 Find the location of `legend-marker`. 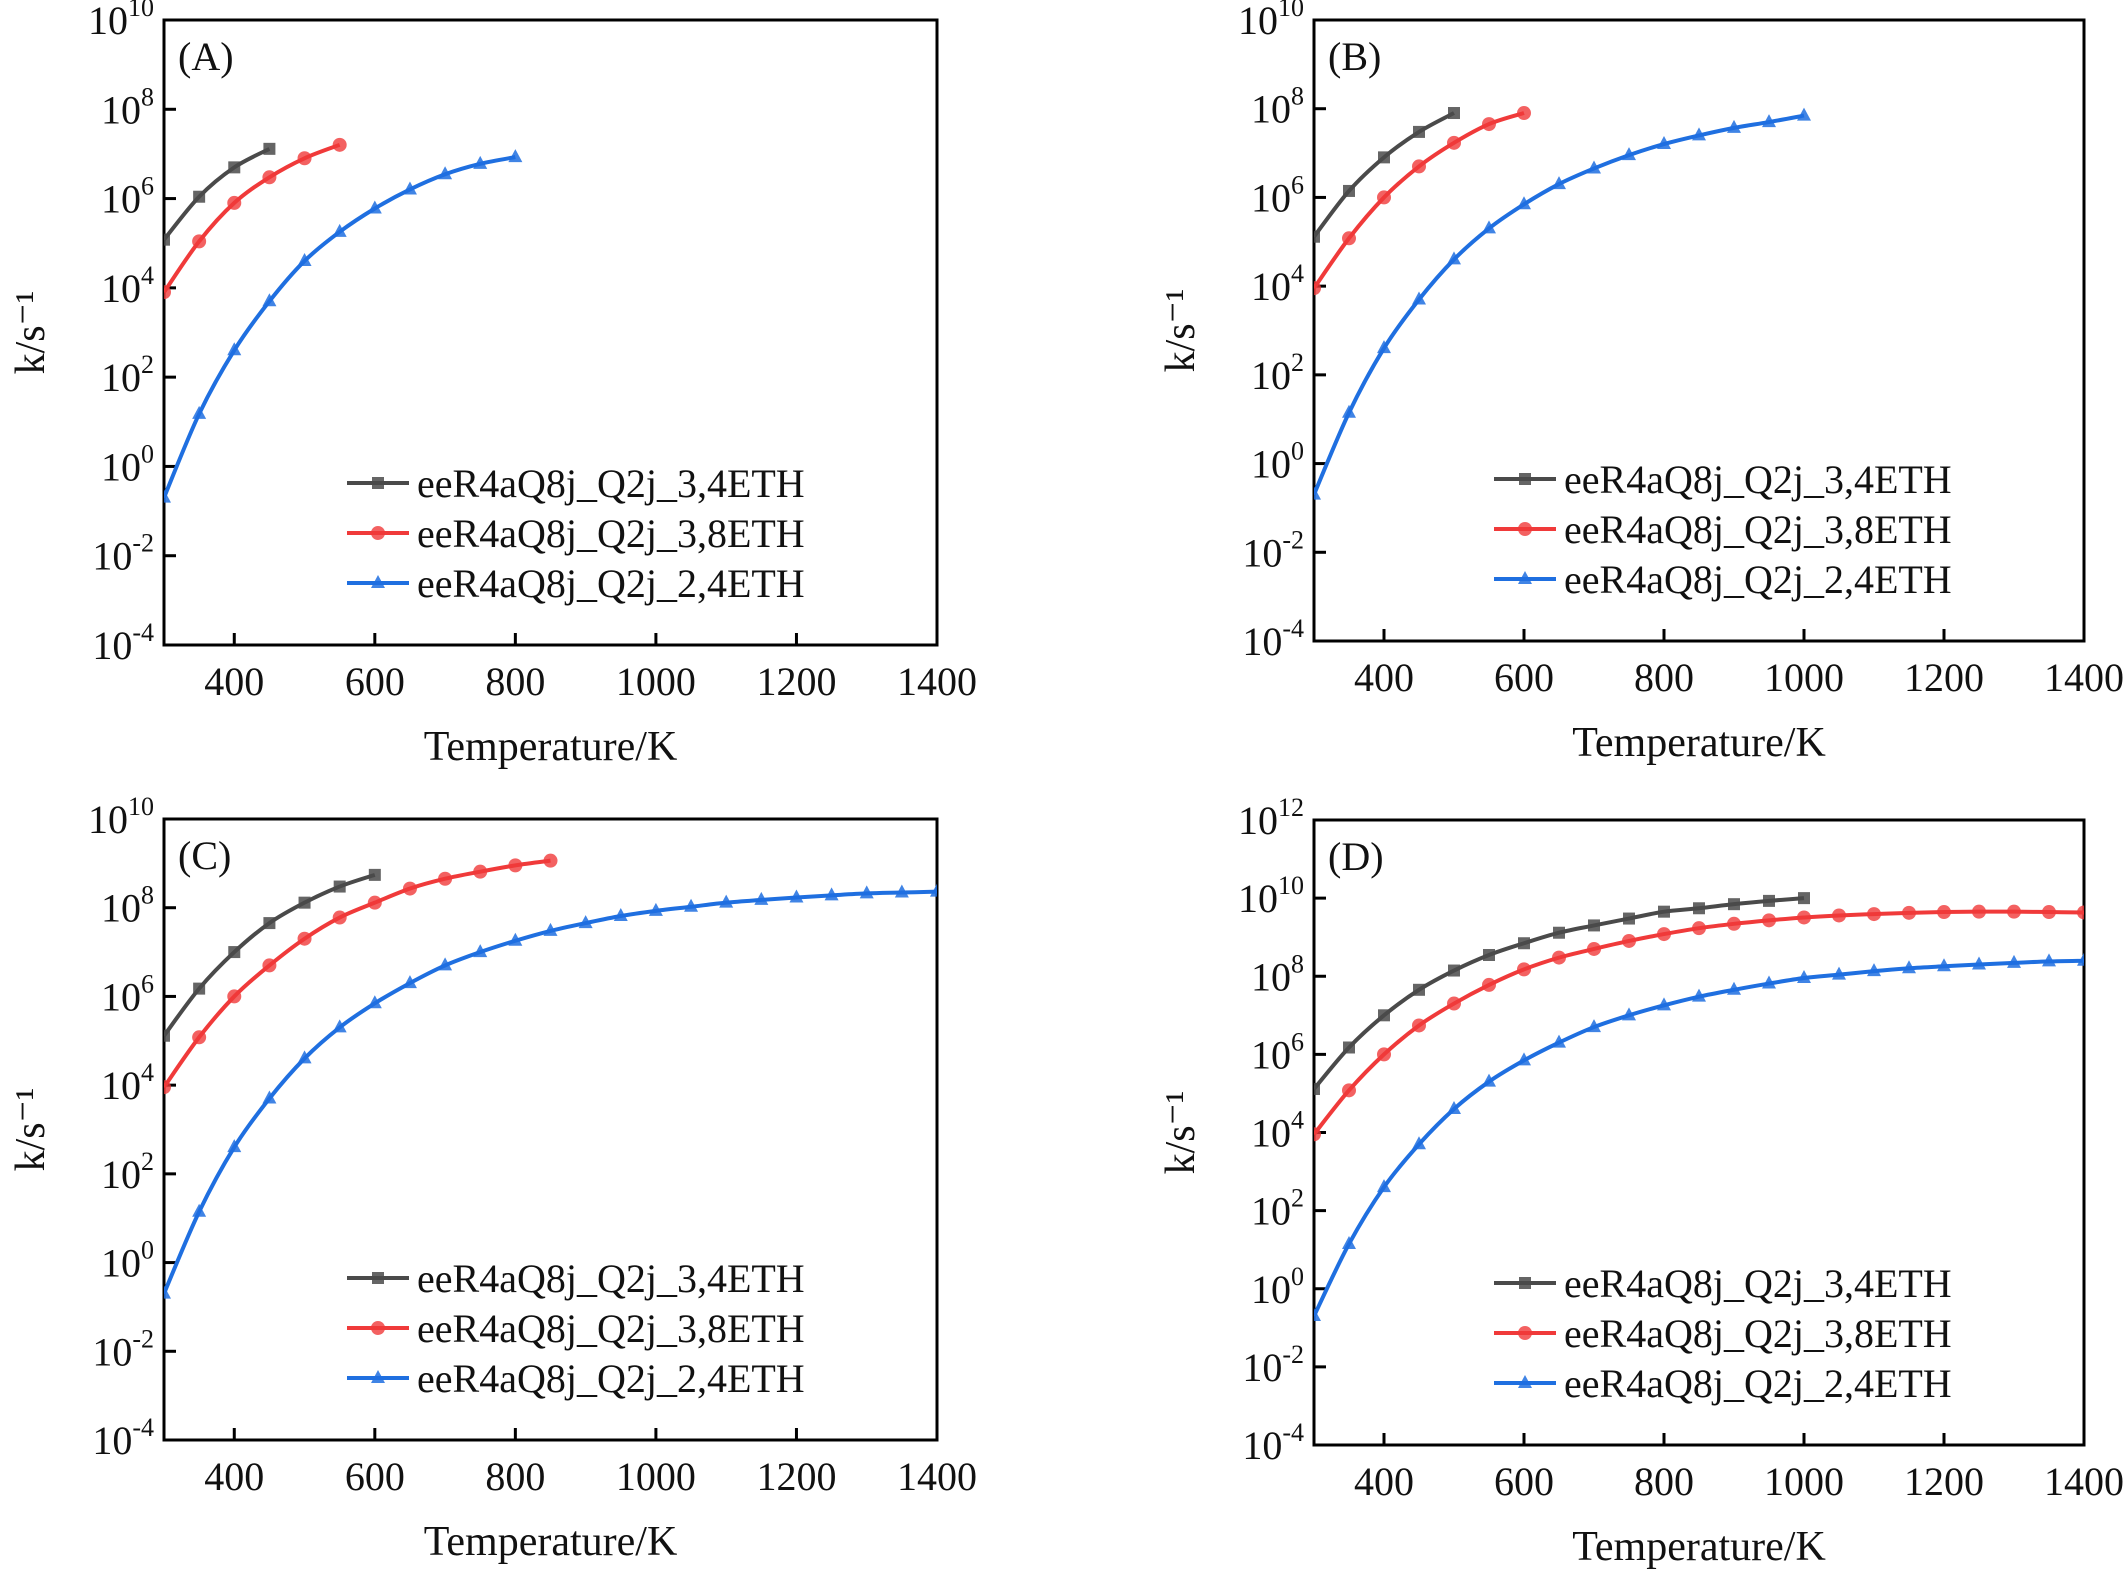

legend-marker is located at coordinates (1525, 529).